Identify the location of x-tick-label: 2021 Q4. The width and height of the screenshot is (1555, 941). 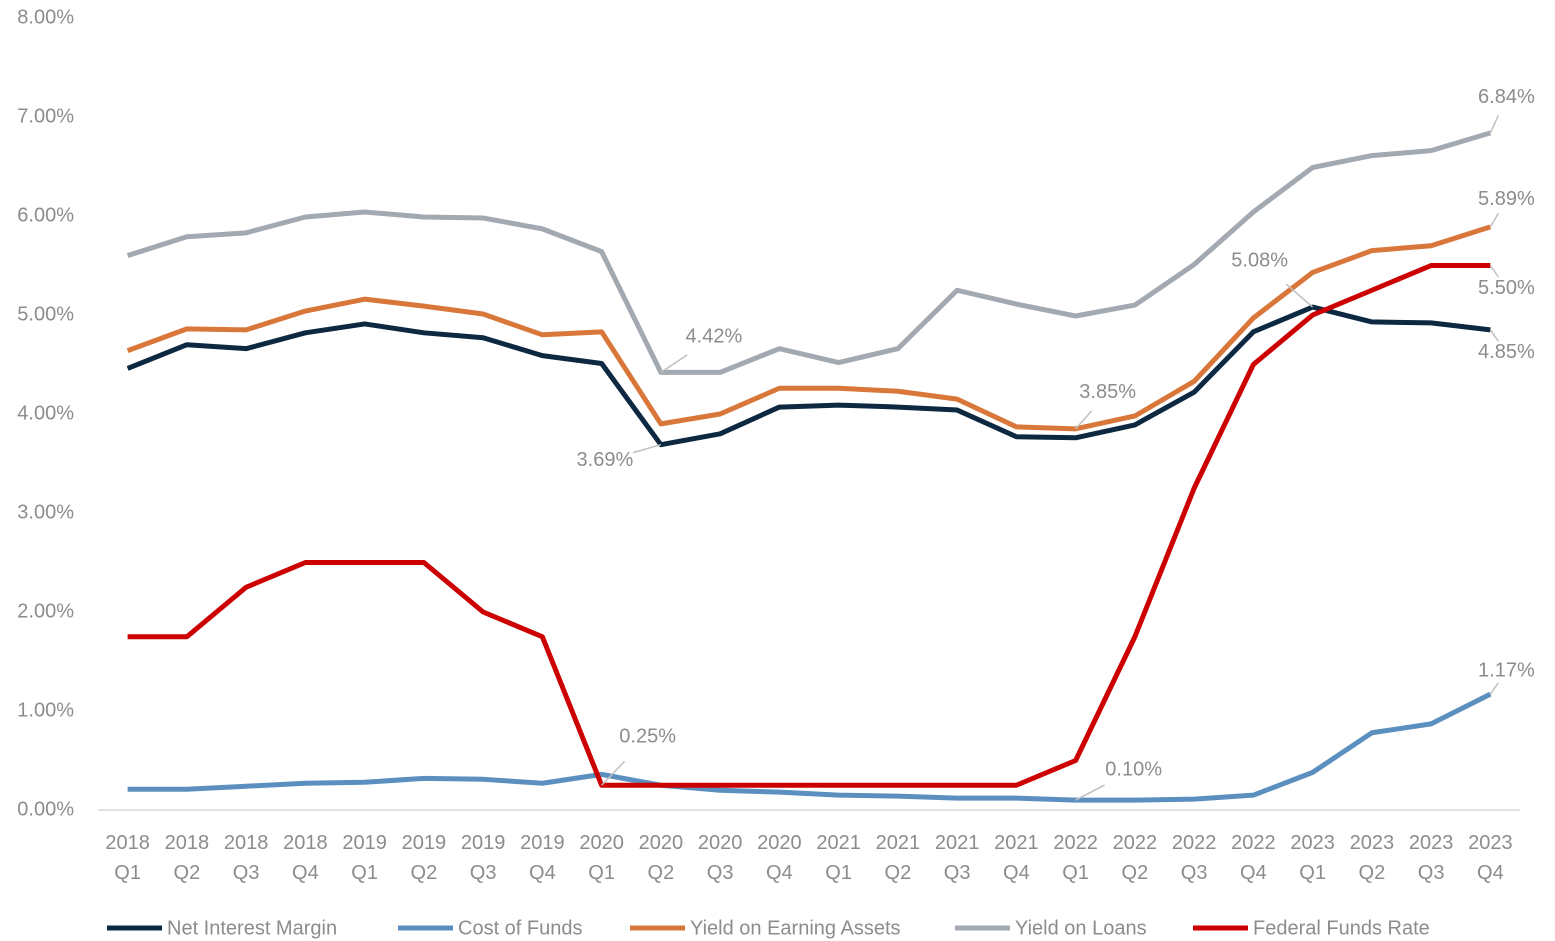
(1016, 858).